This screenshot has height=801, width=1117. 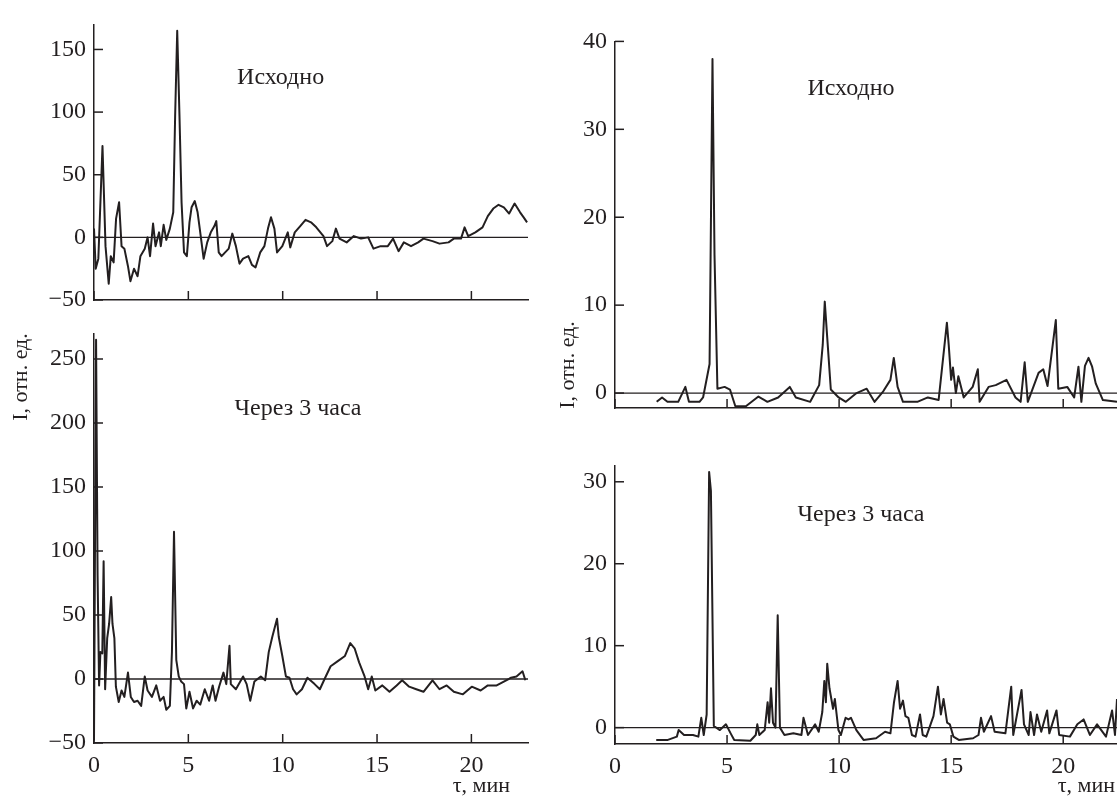 What do you see at coordinates (68, 421) in the screenshot?
I see `y-tick-label: 200` at bounding box center [68, 421].